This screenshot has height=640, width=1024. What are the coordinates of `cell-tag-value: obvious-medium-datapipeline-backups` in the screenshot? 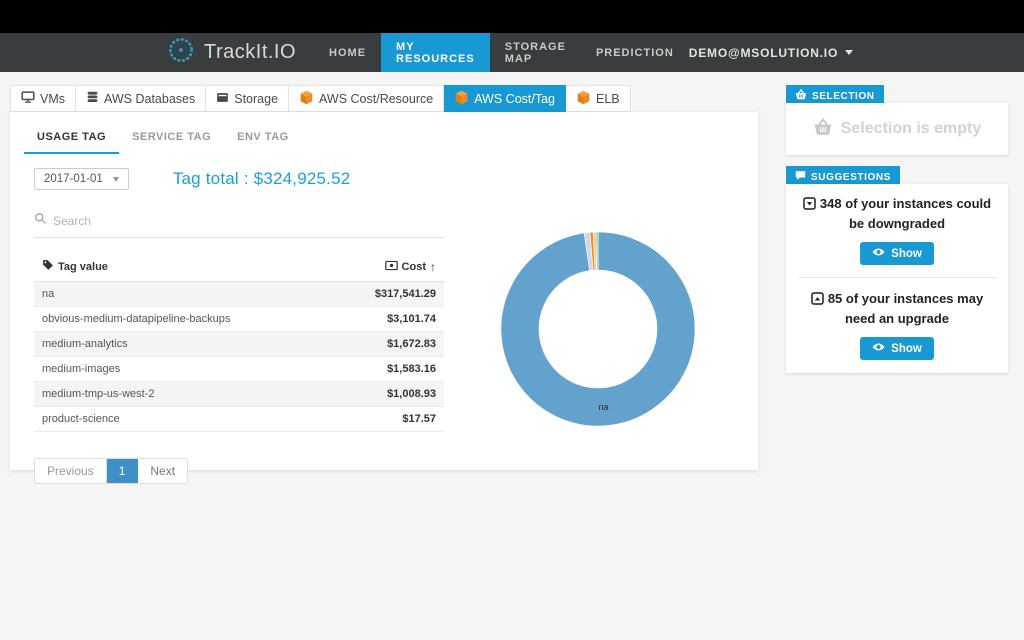 It's located at (136, 319).